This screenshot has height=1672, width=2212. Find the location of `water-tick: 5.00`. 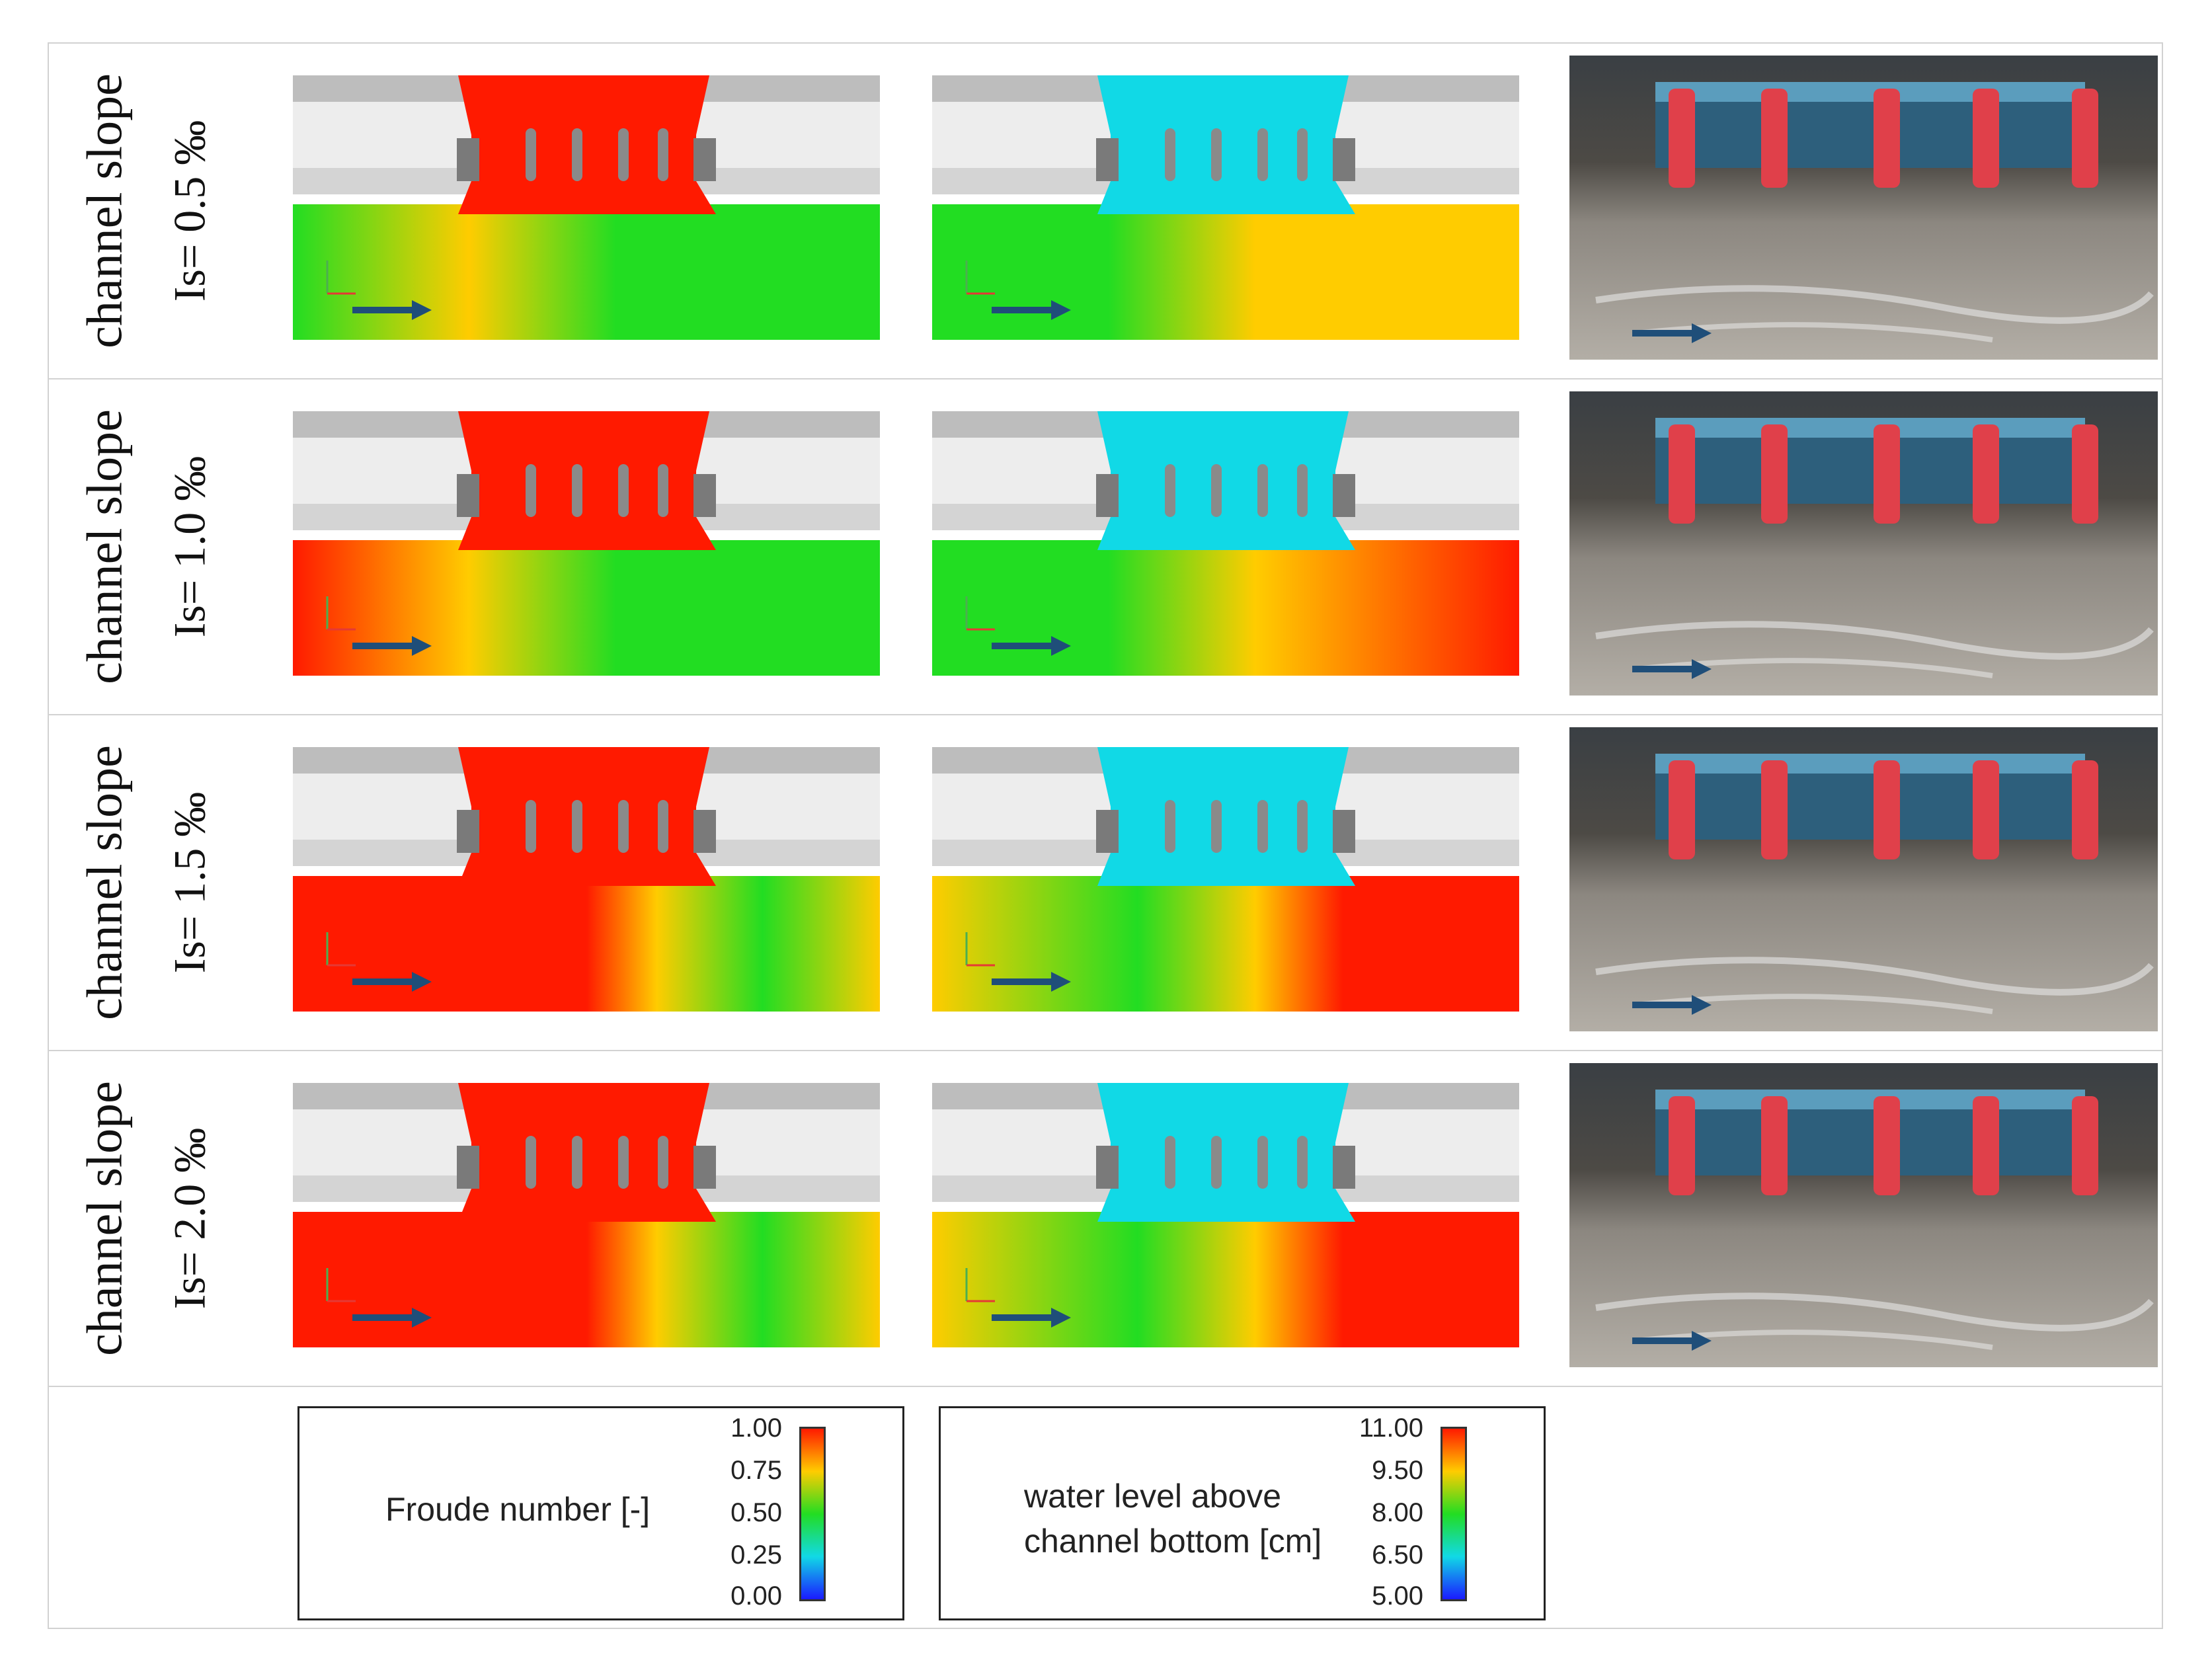

water-tick: 5.00 is located at coordinates (1397, 1596).